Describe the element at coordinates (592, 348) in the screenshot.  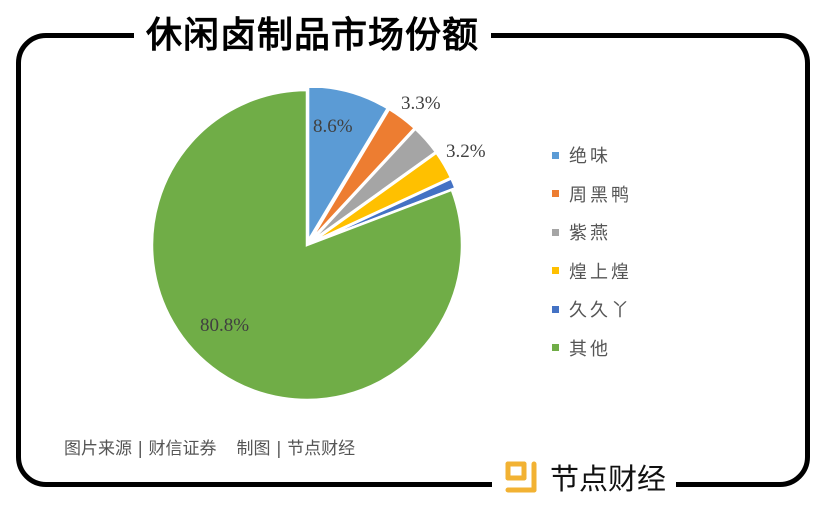
I see `legend-item: 其他` at that location.